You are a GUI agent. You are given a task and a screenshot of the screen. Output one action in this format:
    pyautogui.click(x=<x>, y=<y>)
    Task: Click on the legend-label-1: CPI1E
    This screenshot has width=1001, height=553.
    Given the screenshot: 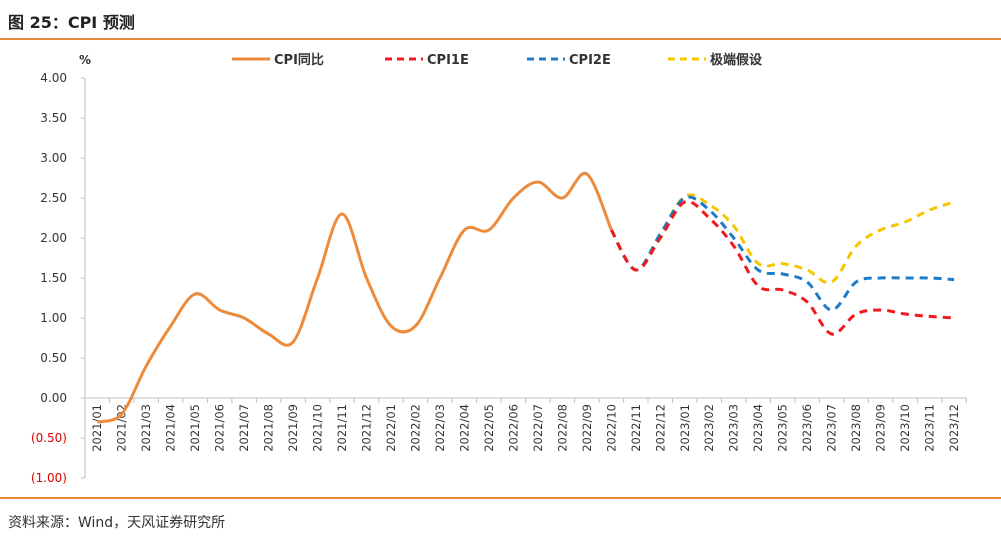 What is the action you would take?
    pyautogui.click(x=448, y=60)
    